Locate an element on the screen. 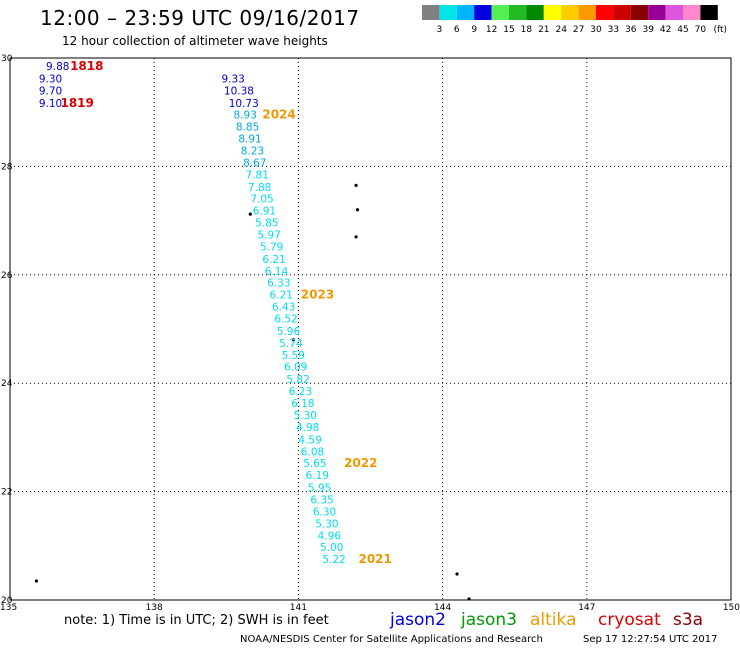  wave-height-value: 5.30 is located at coordinates (326, 524).